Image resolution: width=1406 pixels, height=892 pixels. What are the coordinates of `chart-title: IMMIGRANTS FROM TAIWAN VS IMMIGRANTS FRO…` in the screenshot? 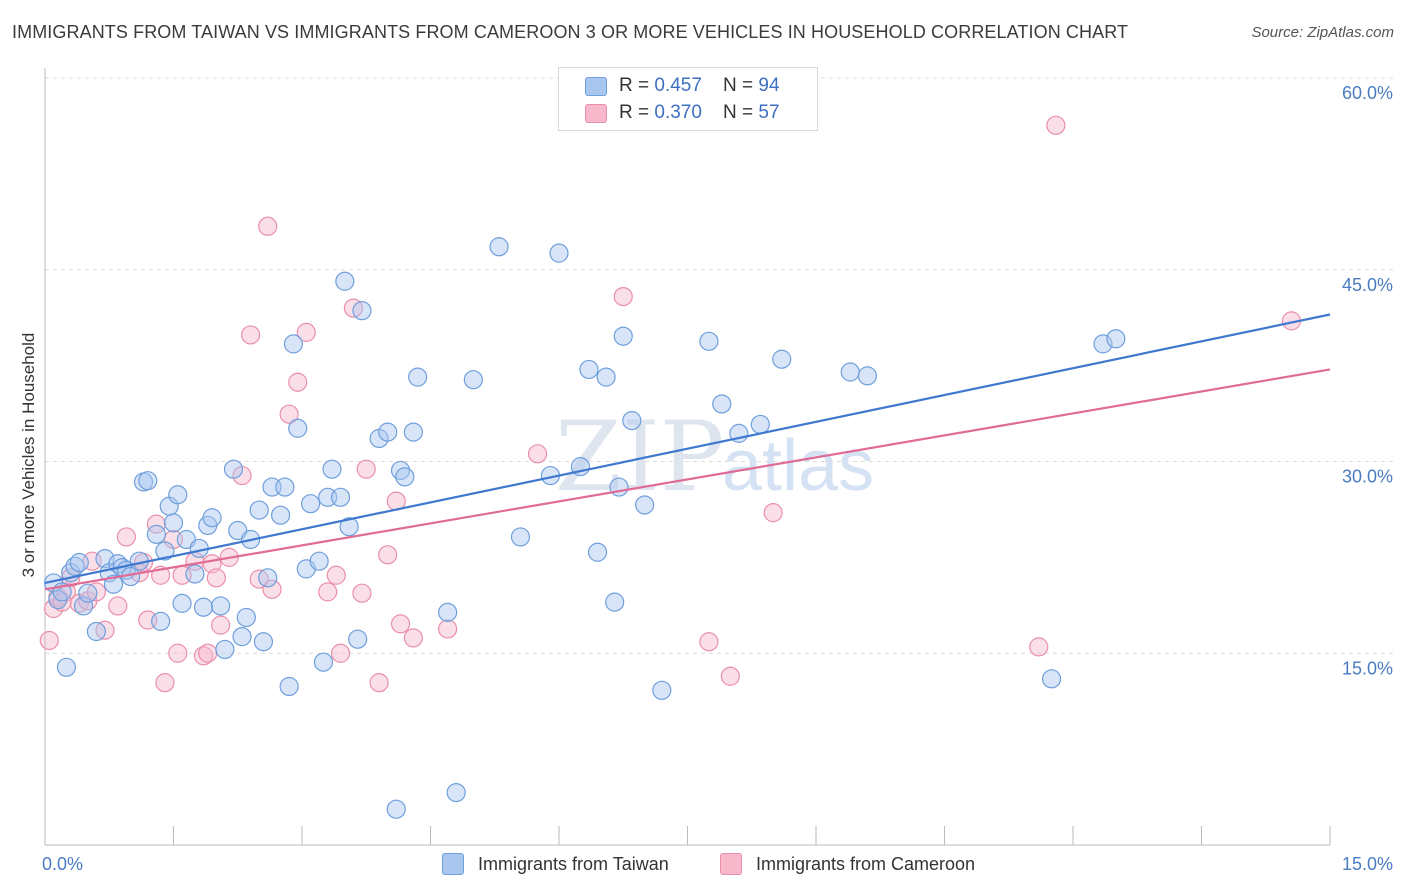 It's located at (570, 32).